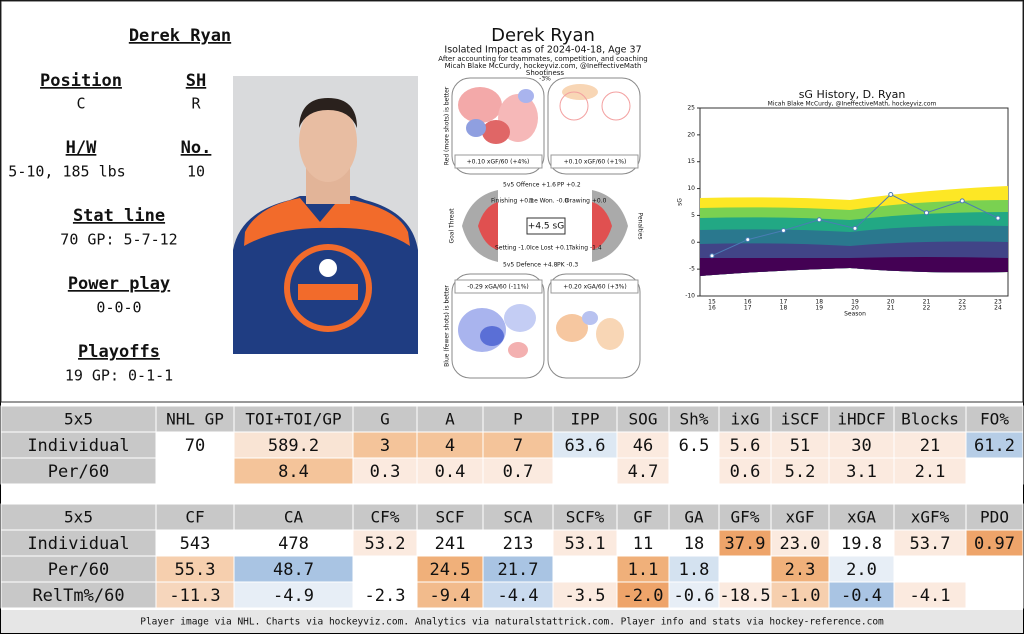 Image resolution: width=1024 pixels, height=634 pixels. What do you see at coordinates (81, 81) in the screenshot?
I see `label: Position` at bounding box center [81, 81].